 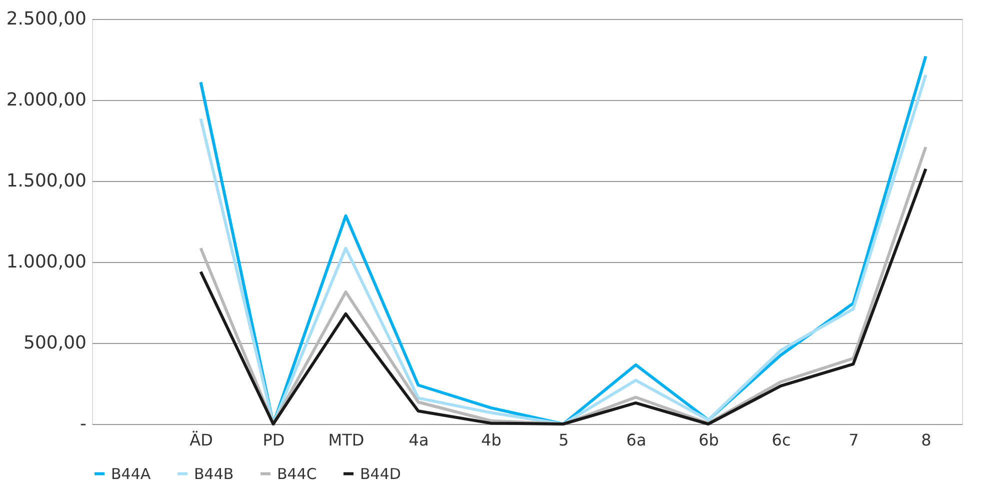 What do you see at coordinates (297, 473) in the screenshot?
I see `legend-label: B44C` at bounding box center [297, 473].